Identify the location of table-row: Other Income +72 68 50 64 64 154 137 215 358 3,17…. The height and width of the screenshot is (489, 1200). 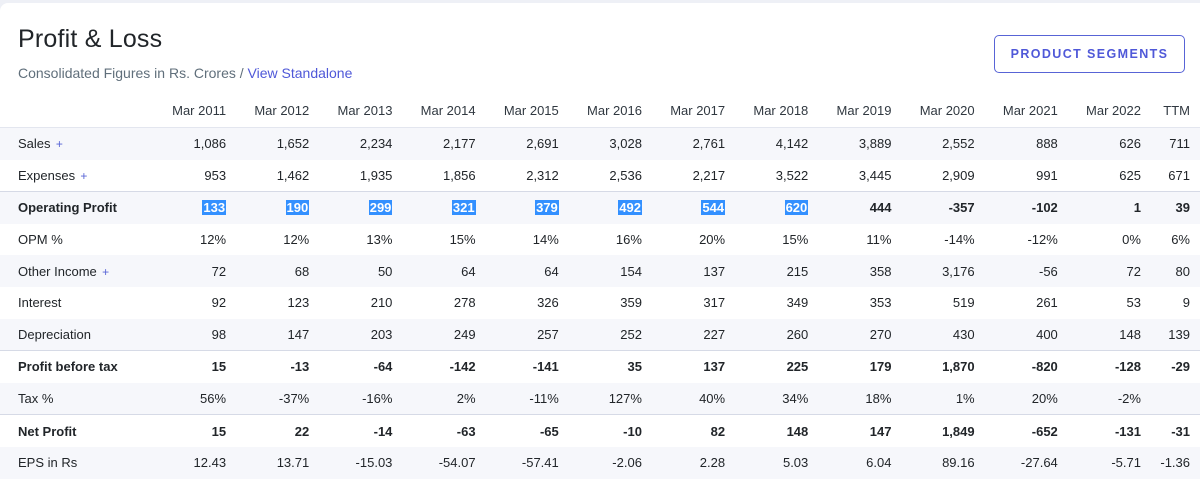
(600, 271).